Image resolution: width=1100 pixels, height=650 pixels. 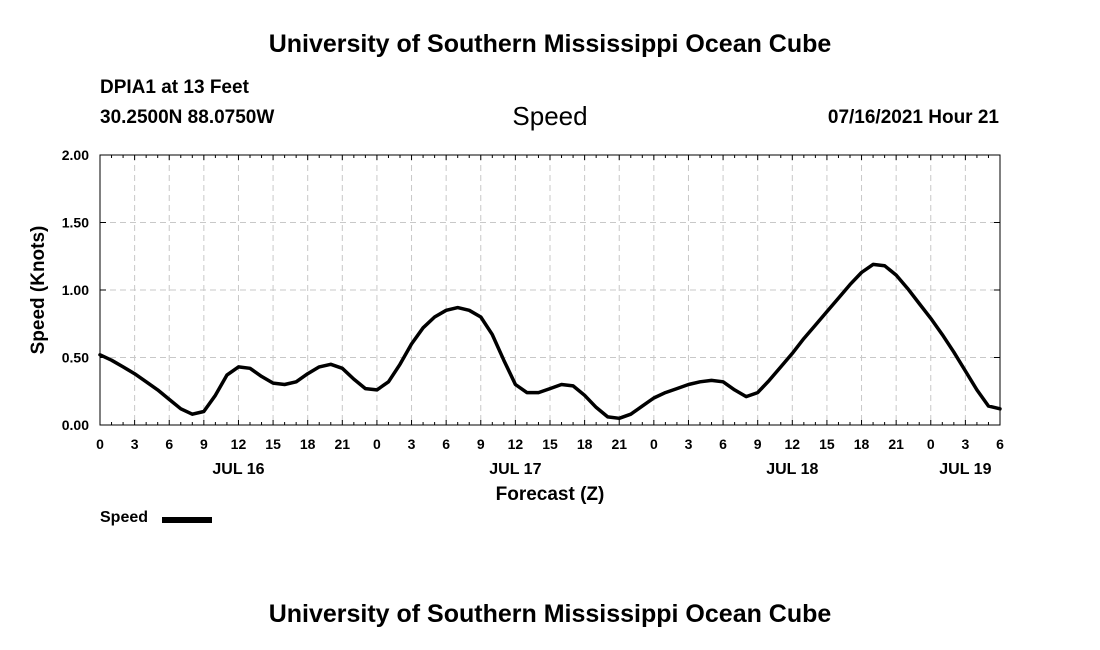 I want to click on station-label: DPIA1 at 13 Feet, so click(x=174, y=87).